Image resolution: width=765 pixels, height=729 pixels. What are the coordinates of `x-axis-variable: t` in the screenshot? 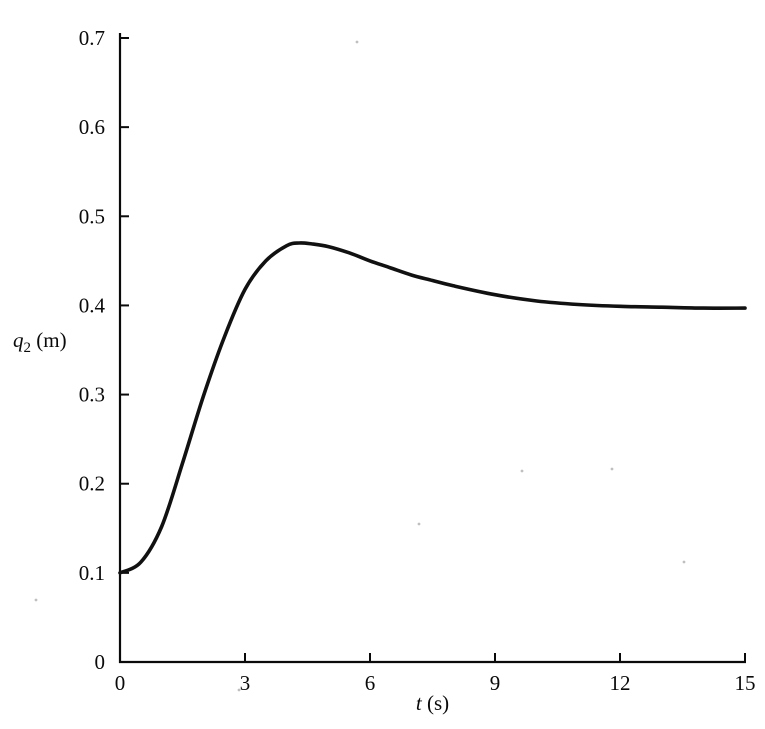 It's located at (418, 703).